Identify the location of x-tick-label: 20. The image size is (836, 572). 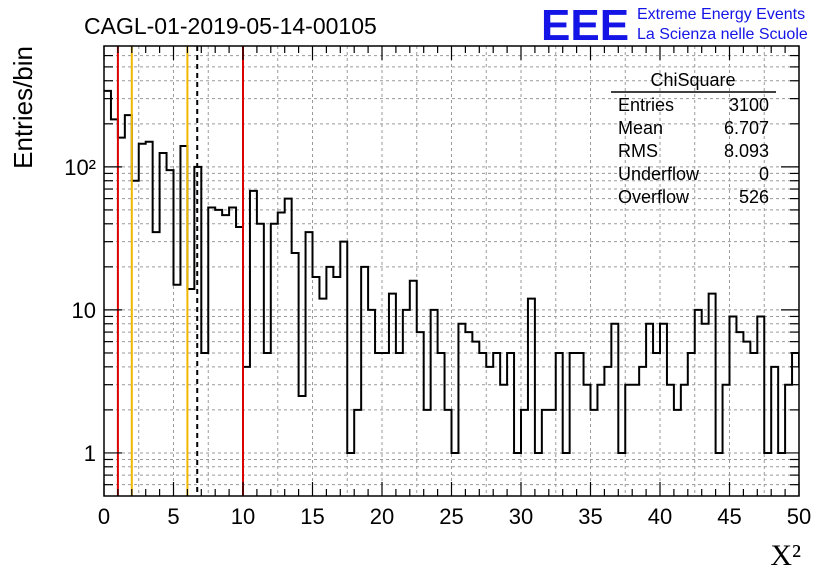
(382, 516).